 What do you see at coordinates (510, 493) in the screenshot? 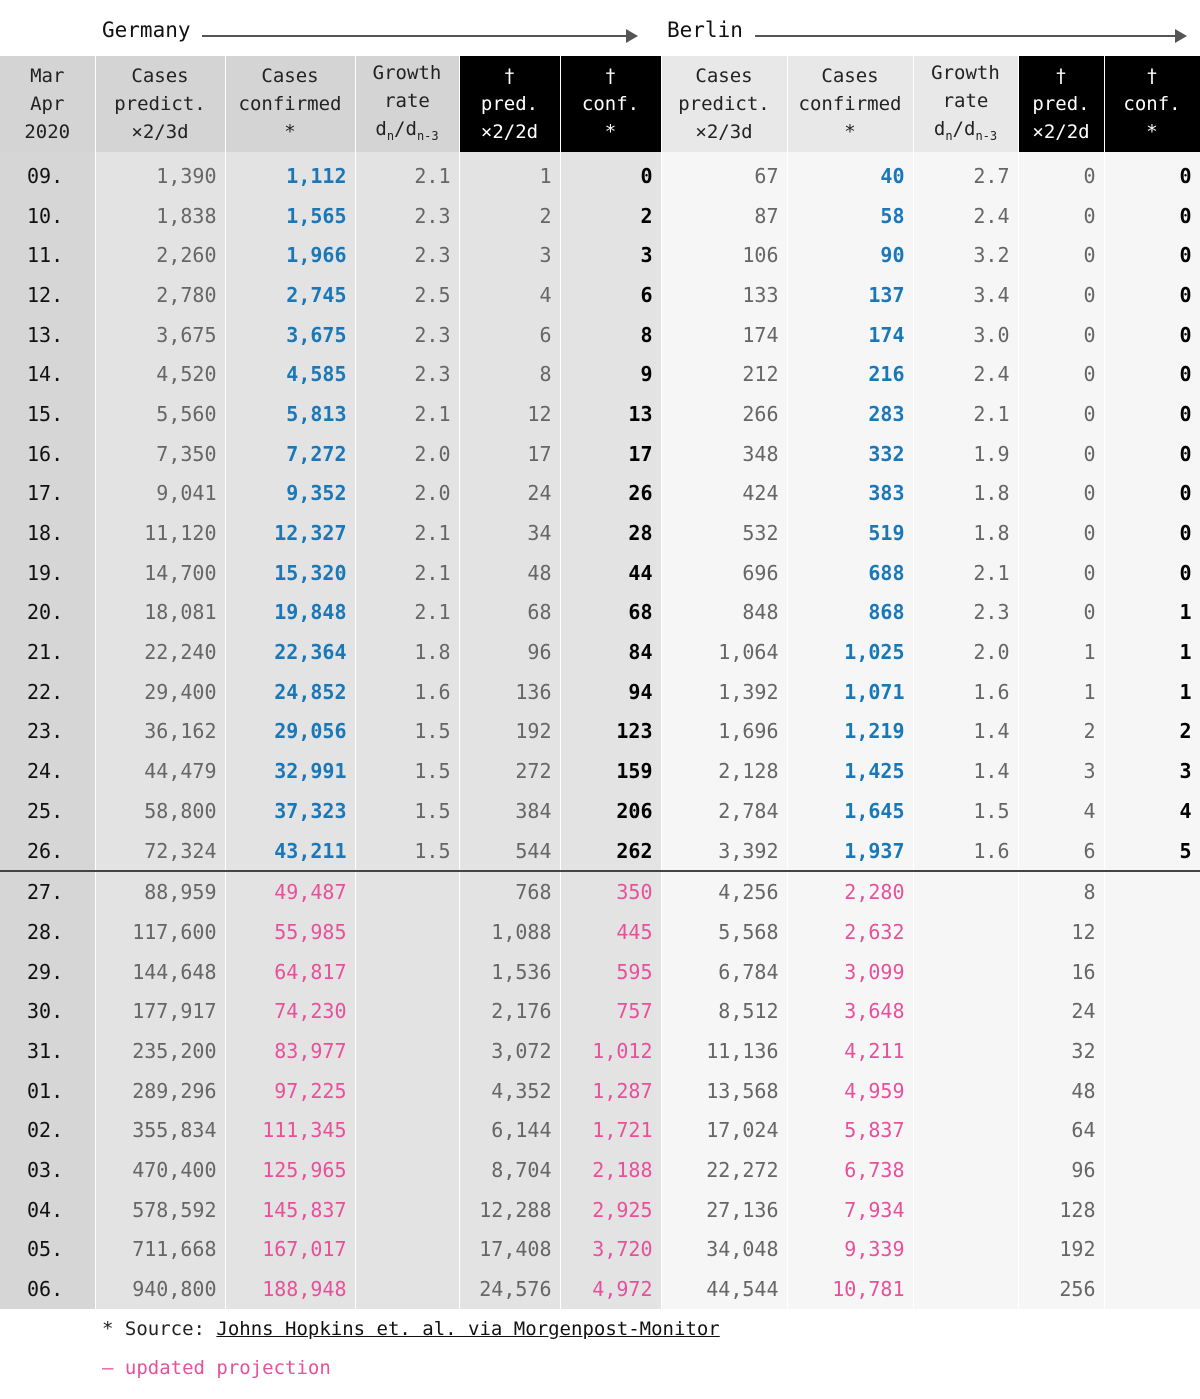
I see `table-cell: 24` at bounding box center [510, 493].